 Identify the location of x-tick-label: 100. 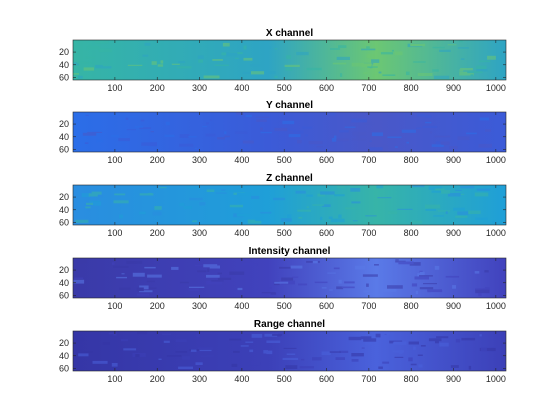
(114, 233).